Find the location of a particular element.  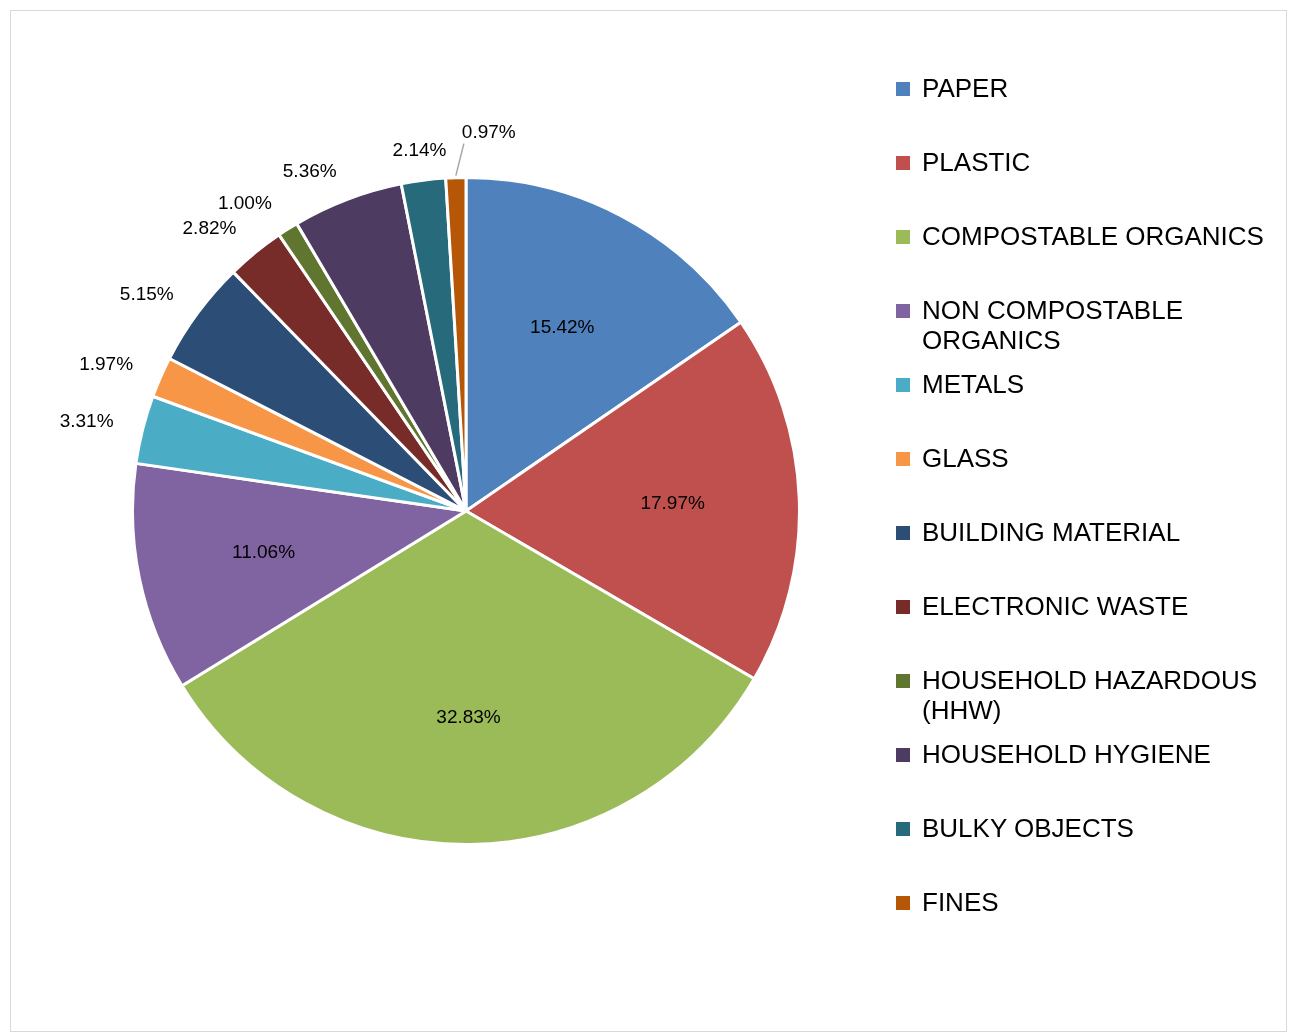

data-label: 17.97% is located at coordinates (672, 502).